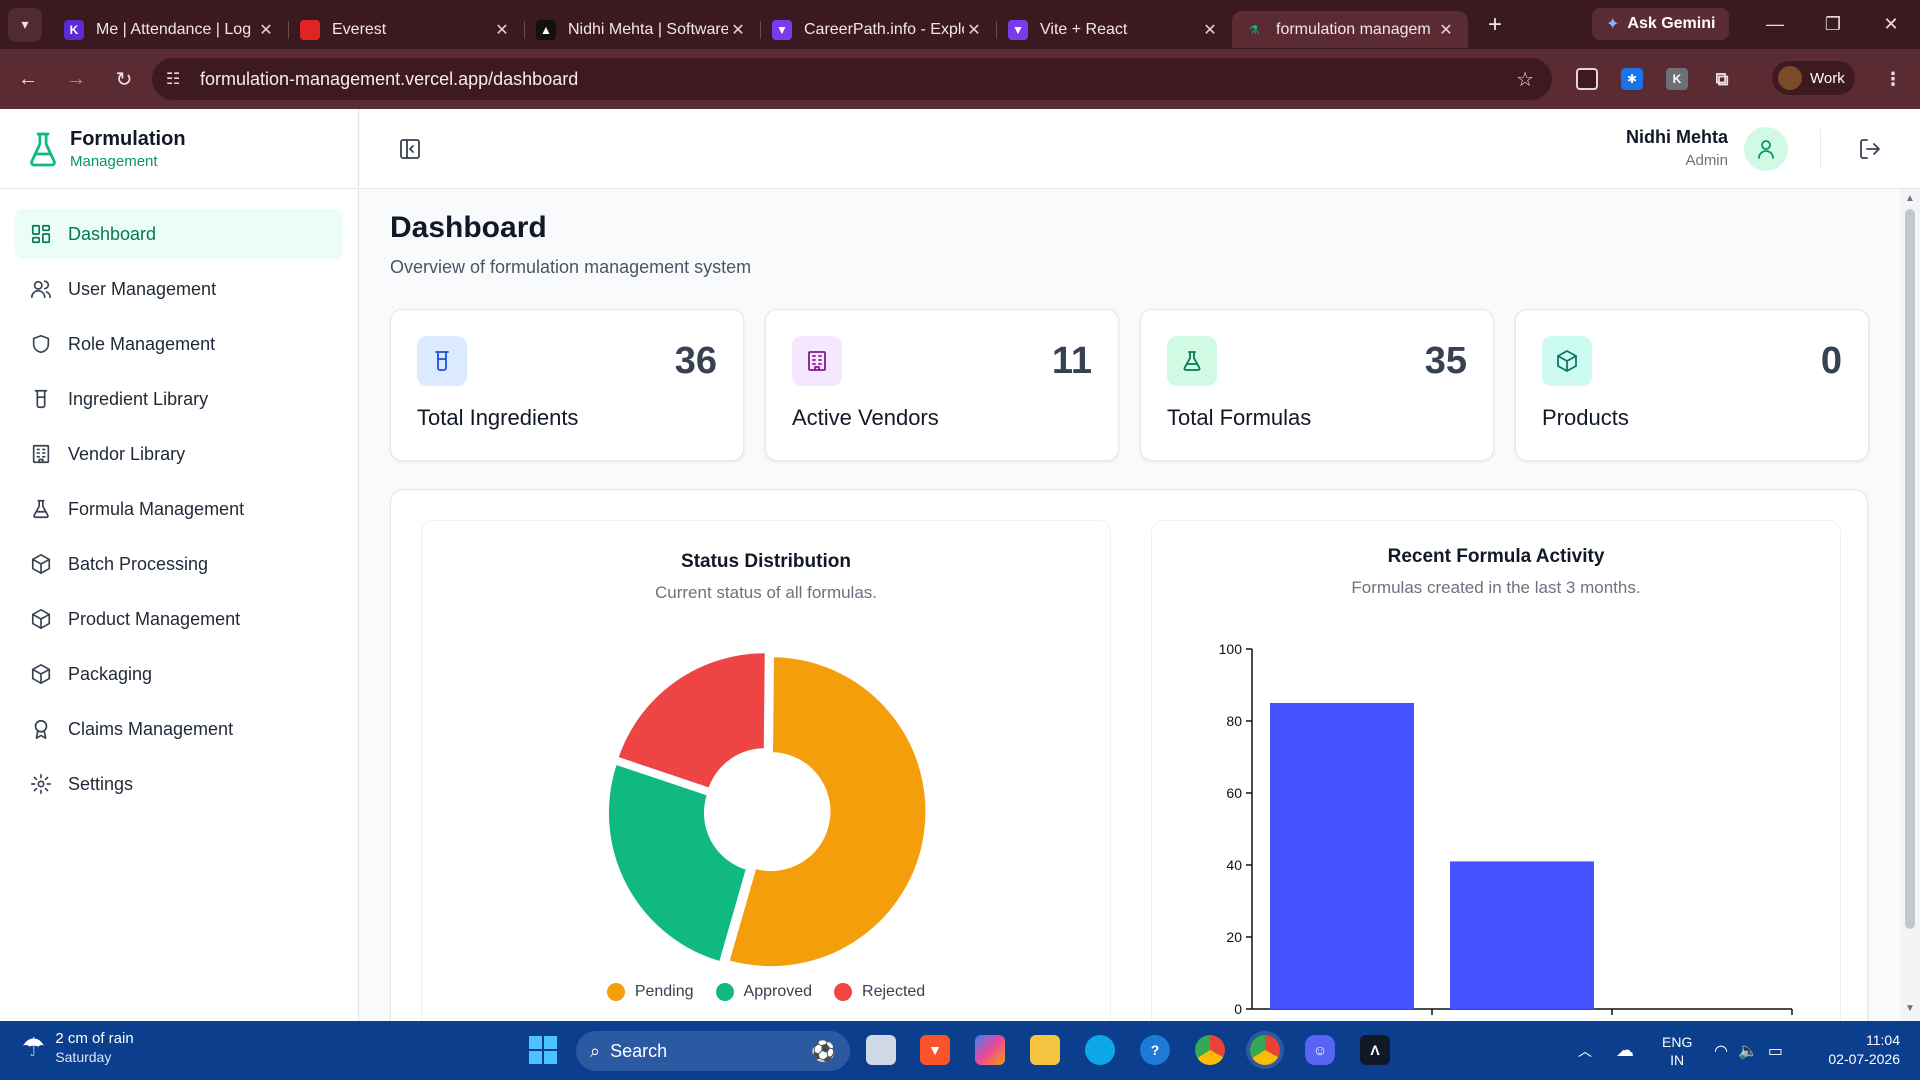  What do you see at coordinates (760, 30) in the screenshot?
I see `tab-separator` at bounding box center [760, 30].